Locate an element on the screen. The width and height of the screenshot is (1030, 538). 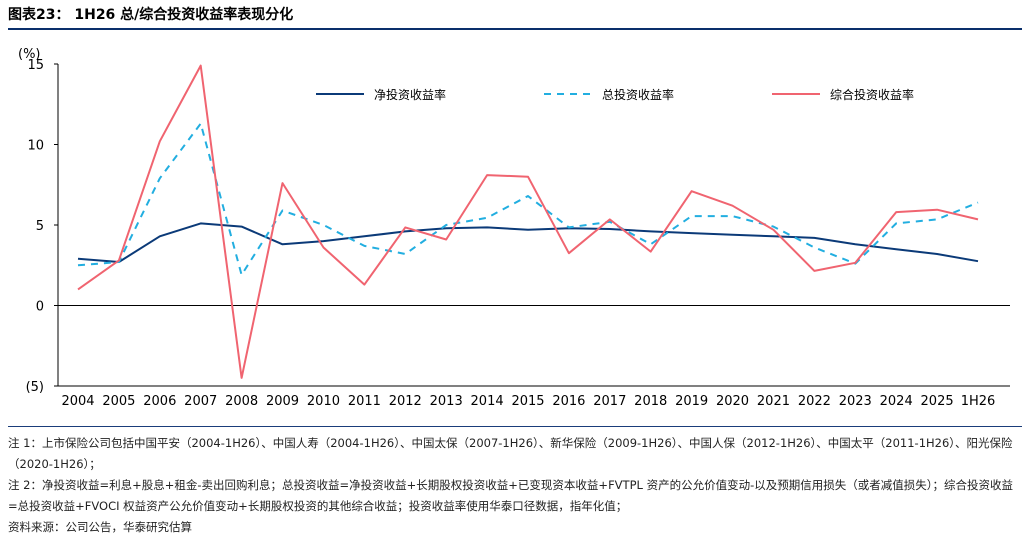
x-tick-label: 2010 is located at coordinates (323, 401).